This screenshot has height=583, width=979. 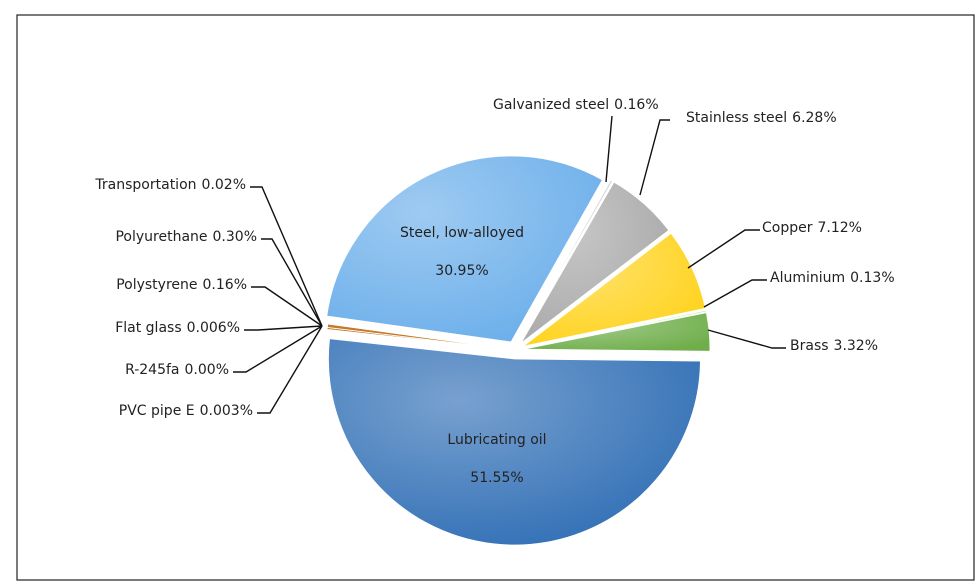 What do you see at coordinates (152, 370) in the screenshot?
I see `slice-name: R-245fa` at bounding box center [152, 370].